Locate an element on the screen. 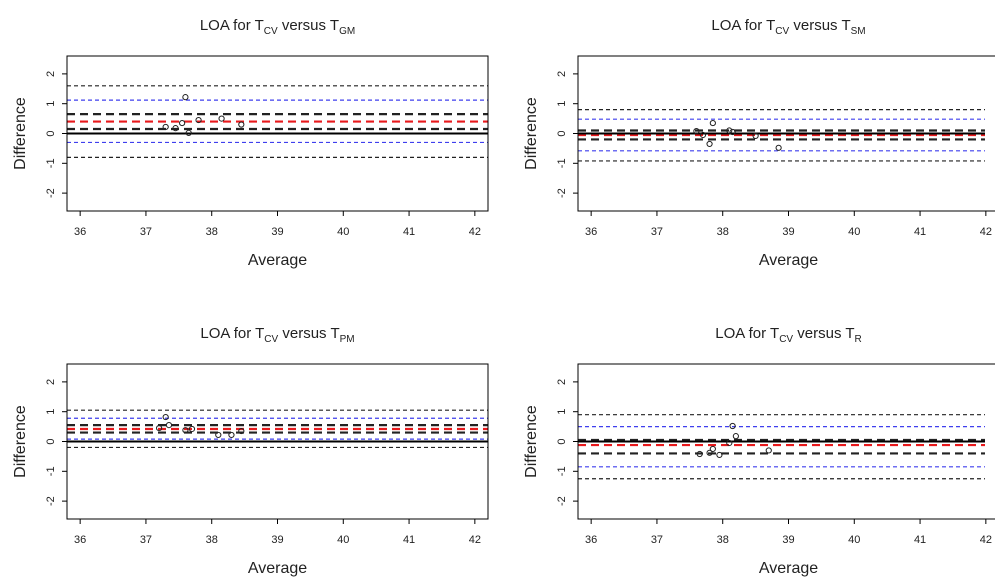 This screenshot has height=585, width=995. chart-title: LOA for TCV versus TR is located at coordinates (788, 335).